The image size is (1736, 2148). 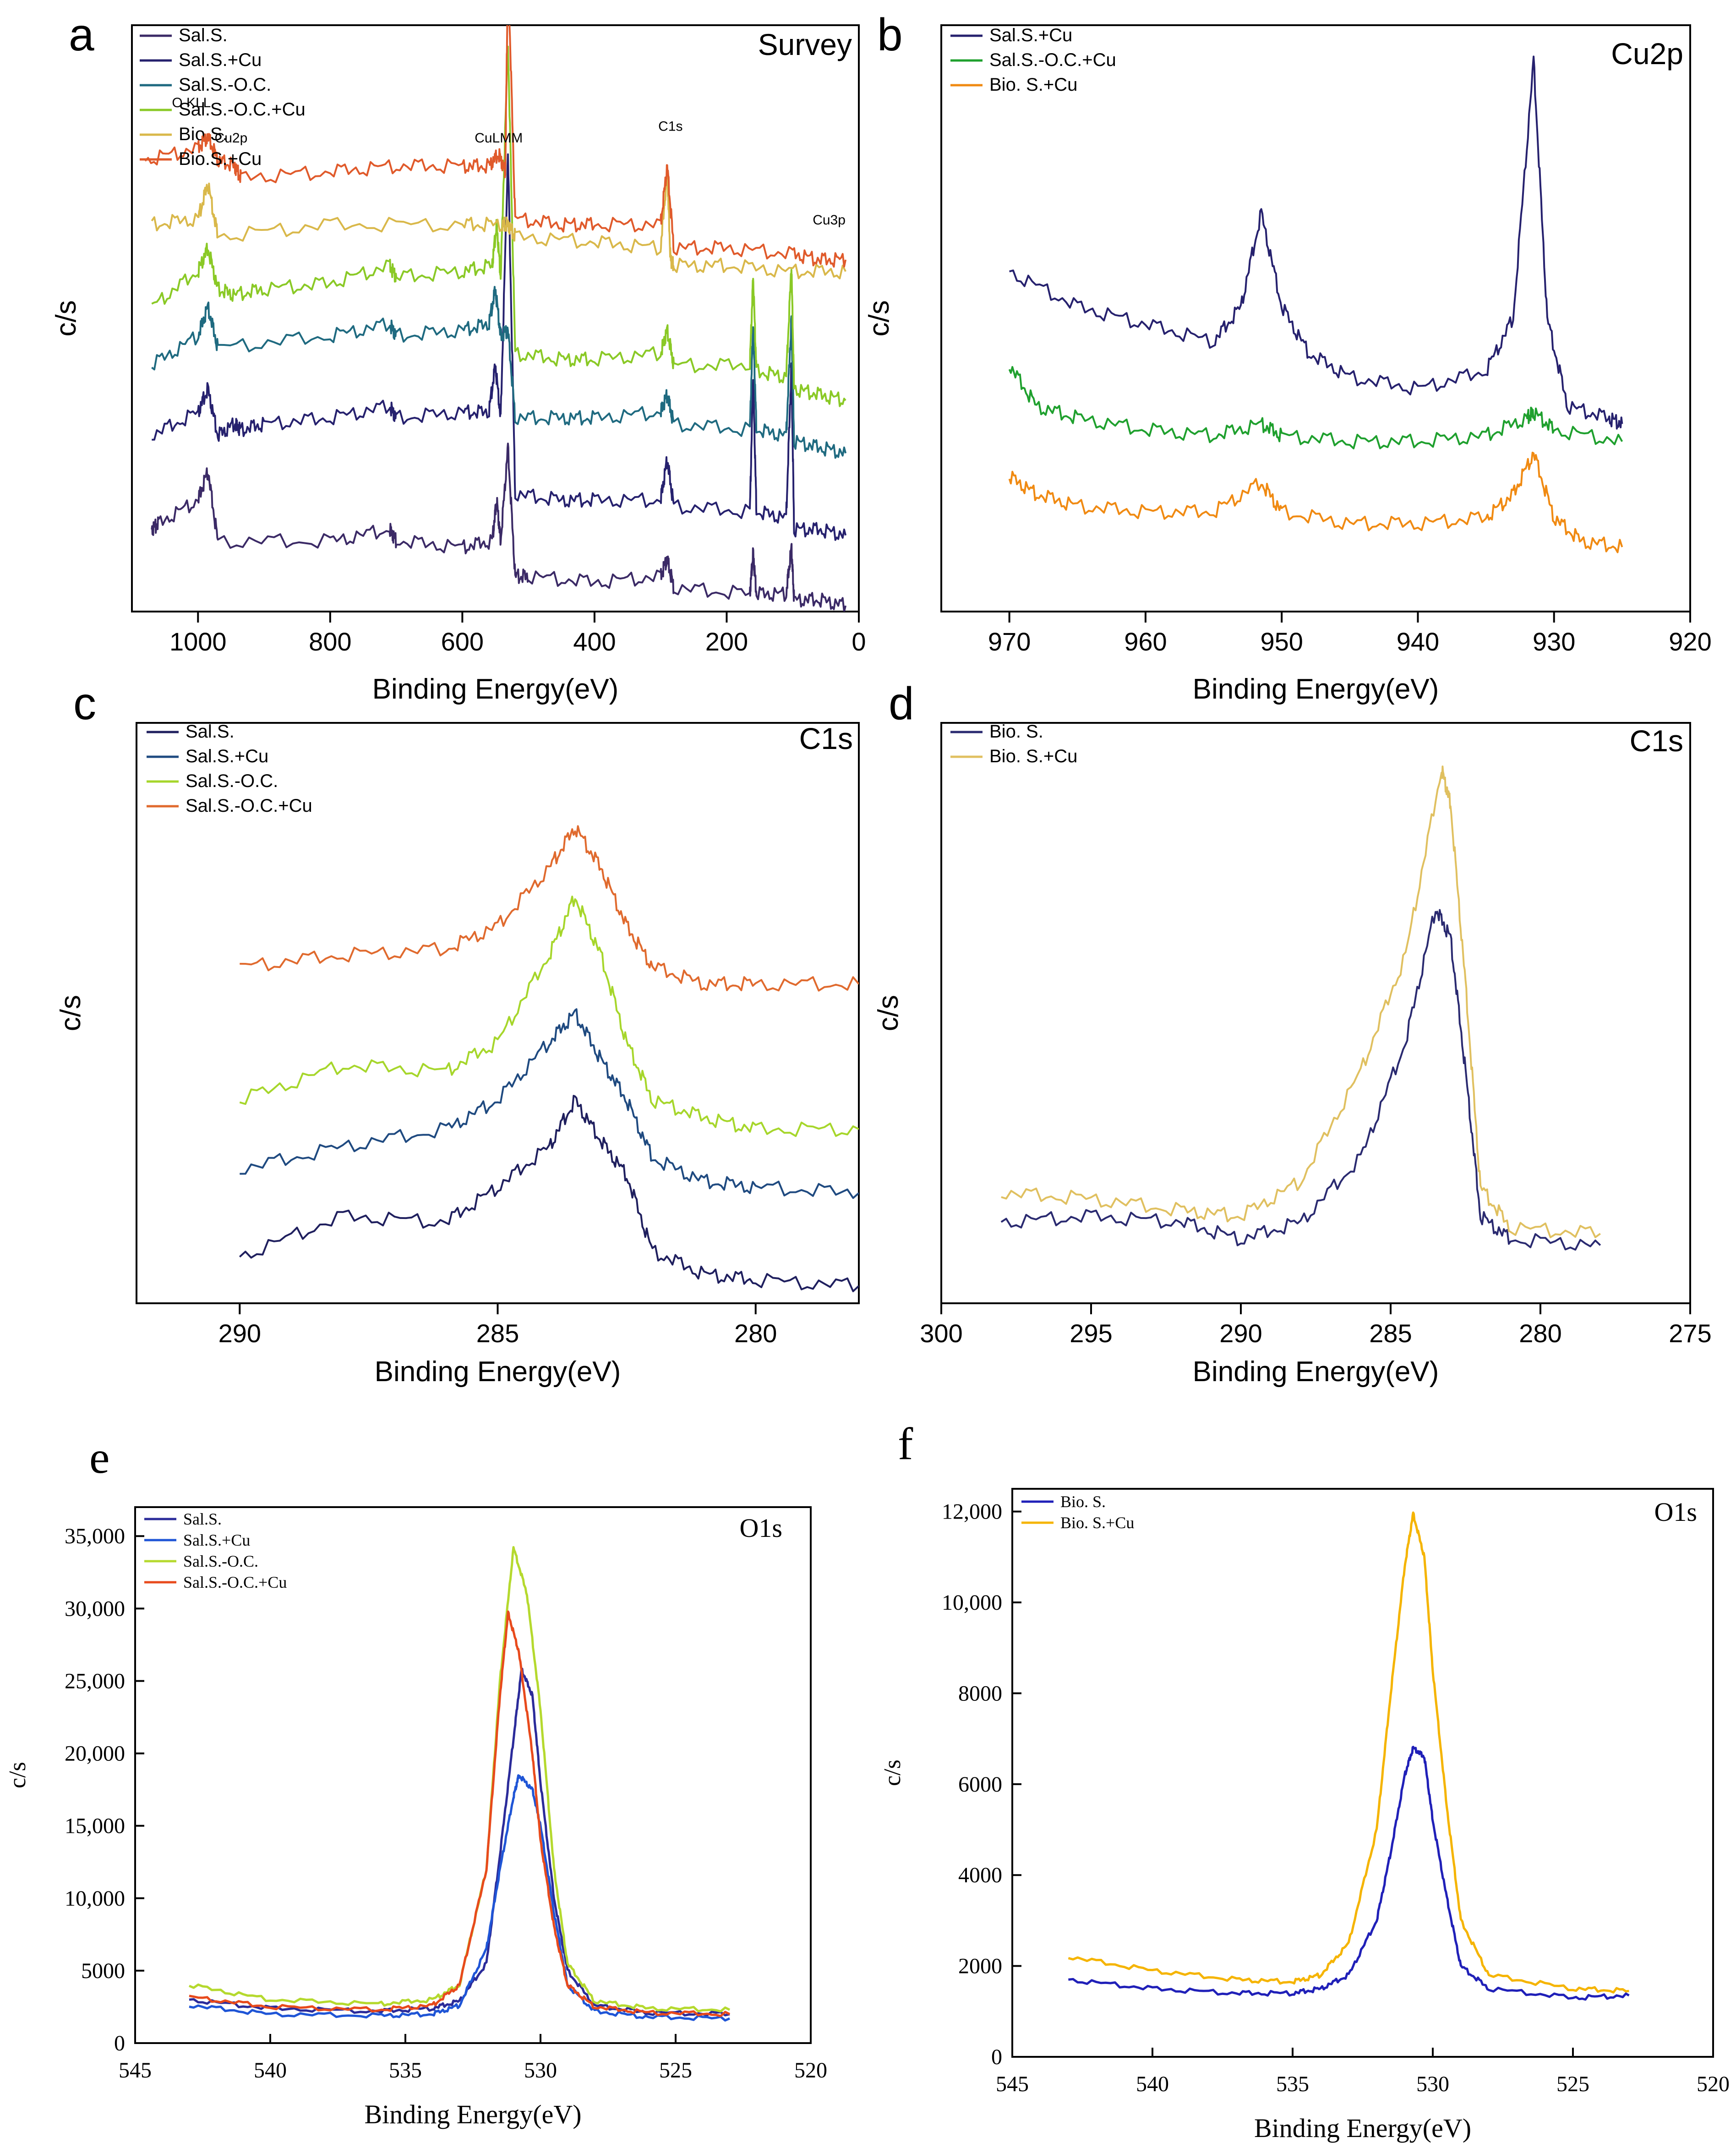 What do you see at coordinates (980, 1693) in the screenshot?
I see `y-tick-label: 8000` at bounding box center [980, 1693].